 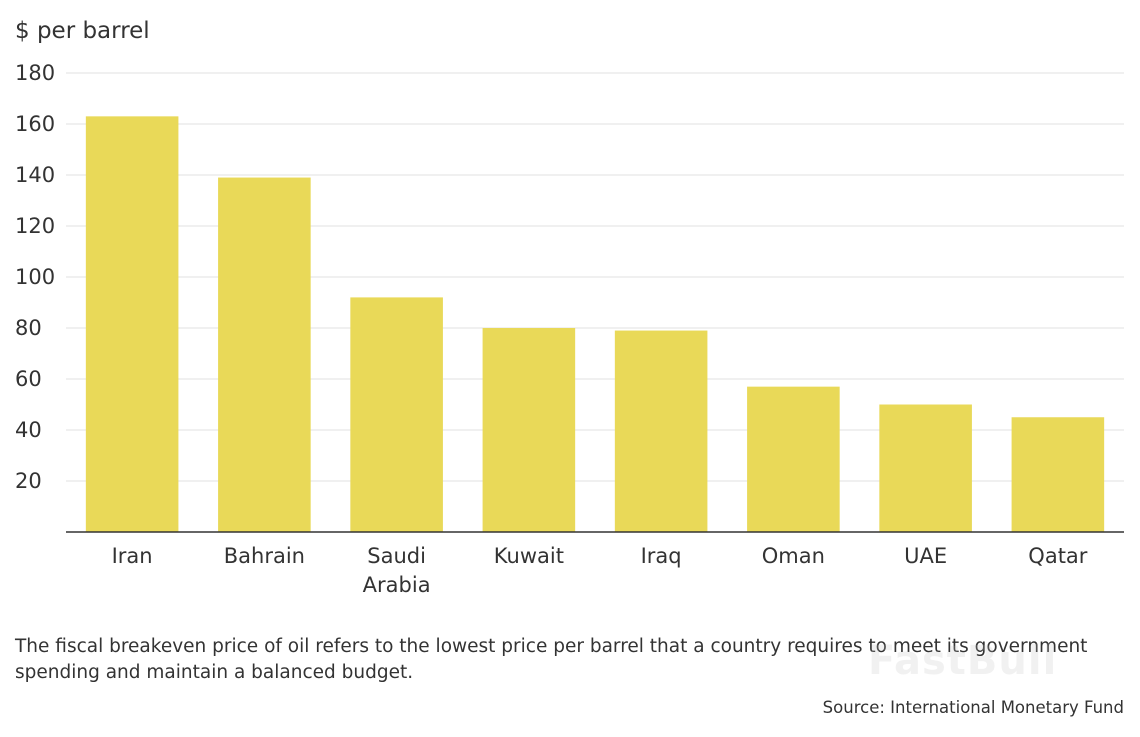 I want to click on x-tick-label: Saudi Arabia, so click(x=397, y=570).